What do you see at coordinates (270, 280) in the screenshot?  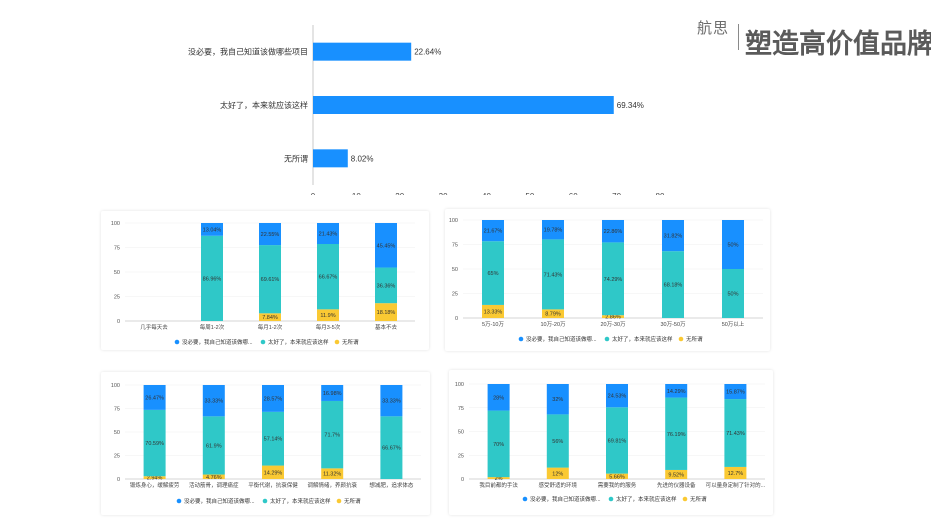 I see `data-label: 69.61%` at bounding box center [270, 280].